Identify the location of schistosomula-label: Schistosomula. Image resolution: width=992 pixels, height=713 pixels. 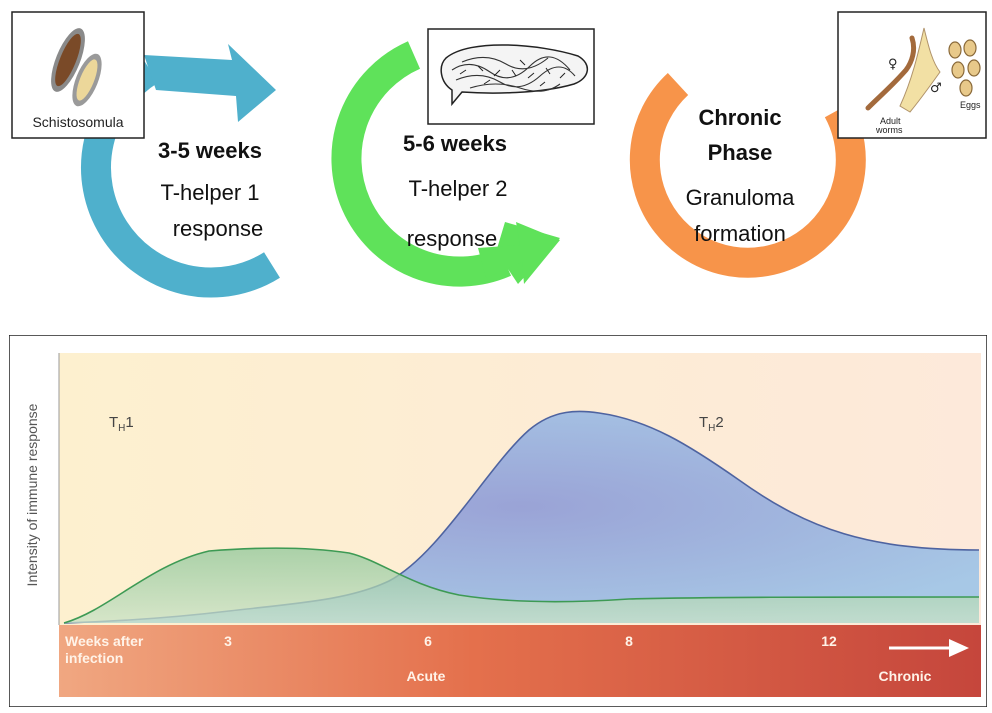
(77, 122).